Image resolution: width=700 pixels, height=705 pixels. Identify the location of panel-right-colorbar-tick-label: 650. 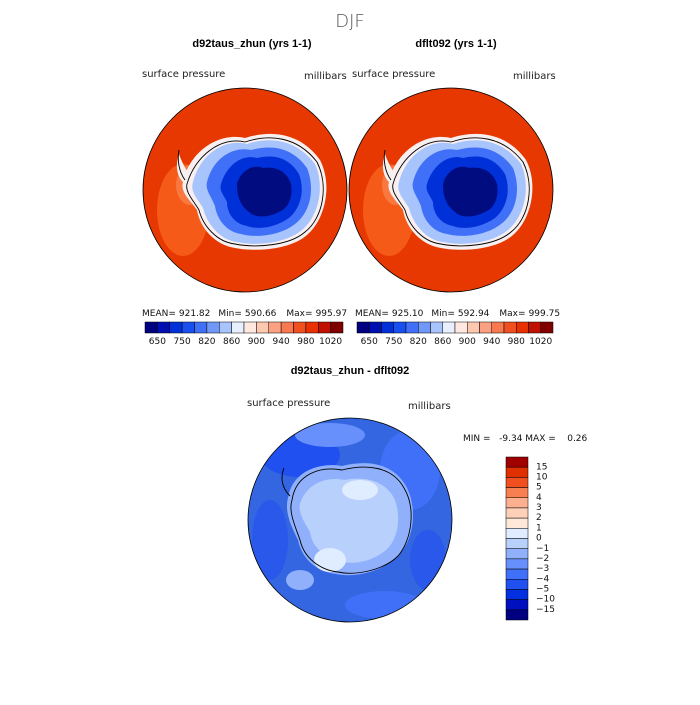
(369, 342).